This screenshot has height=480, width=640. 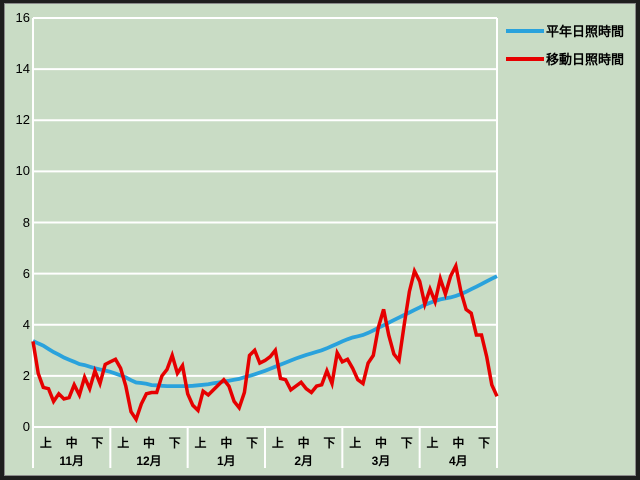 I want to click on month-label-3月: 3月, so click(x=381, y=461).